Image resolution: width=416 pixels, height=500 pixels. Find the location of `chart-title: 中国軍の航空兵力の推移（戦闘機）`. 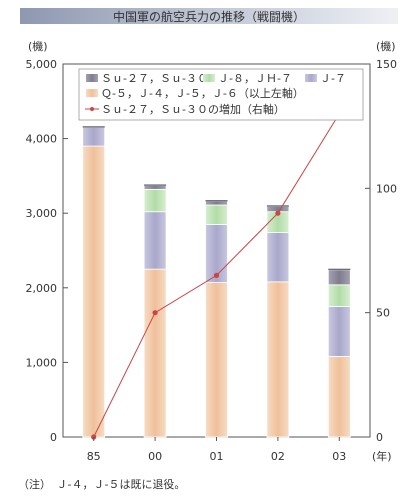

chart-title: 中国軍の航空兵力の推移（戦闘機） is located at coordinates (209, 16).